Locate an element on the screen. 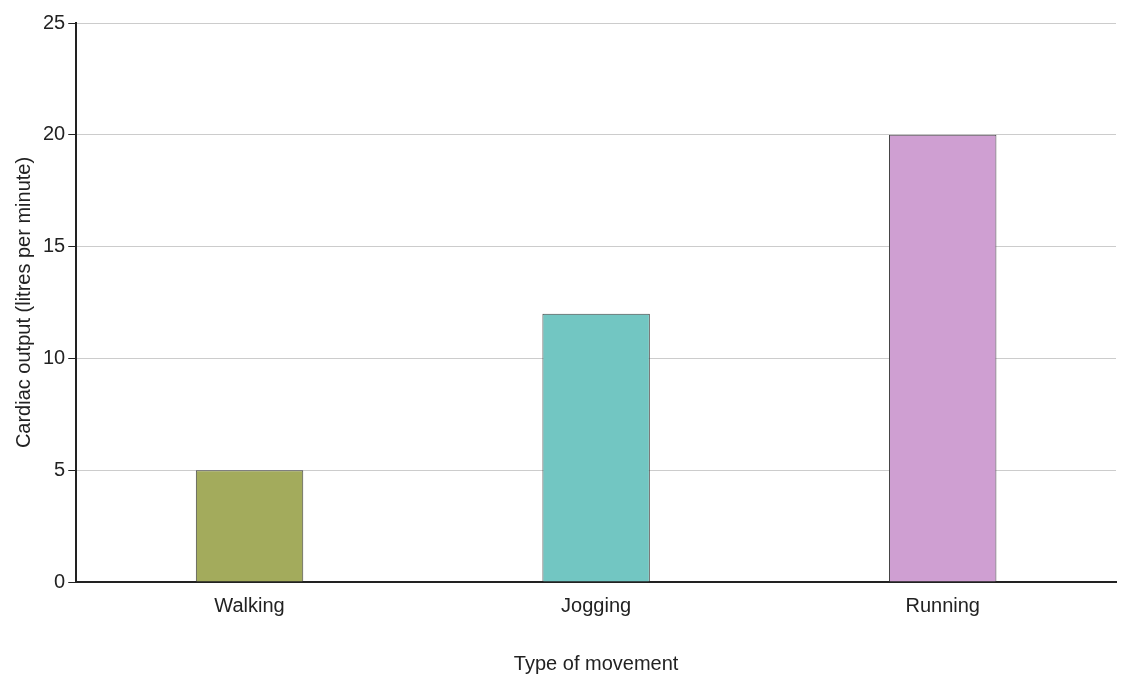 The width and height of the screenshot is (1126, 688). y-tick-label: 15 is located at coordinates (54, 245).